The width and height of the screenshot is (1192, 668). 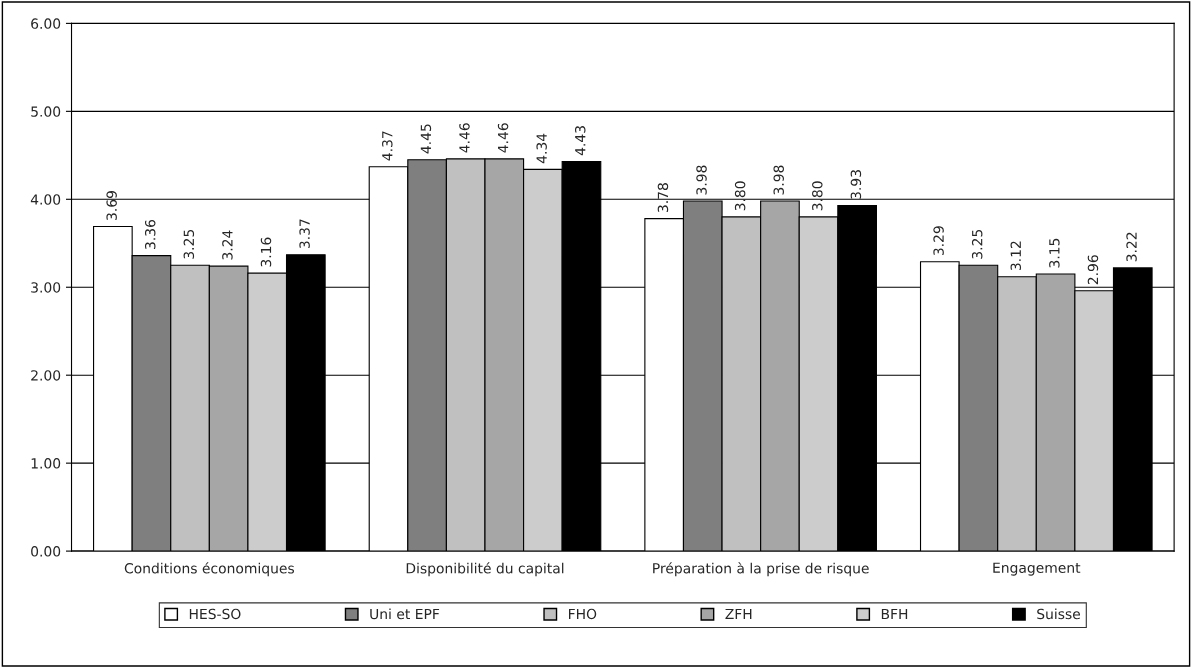 I want to click on y-tick-label: 0.00, so click(x=46, y=551).